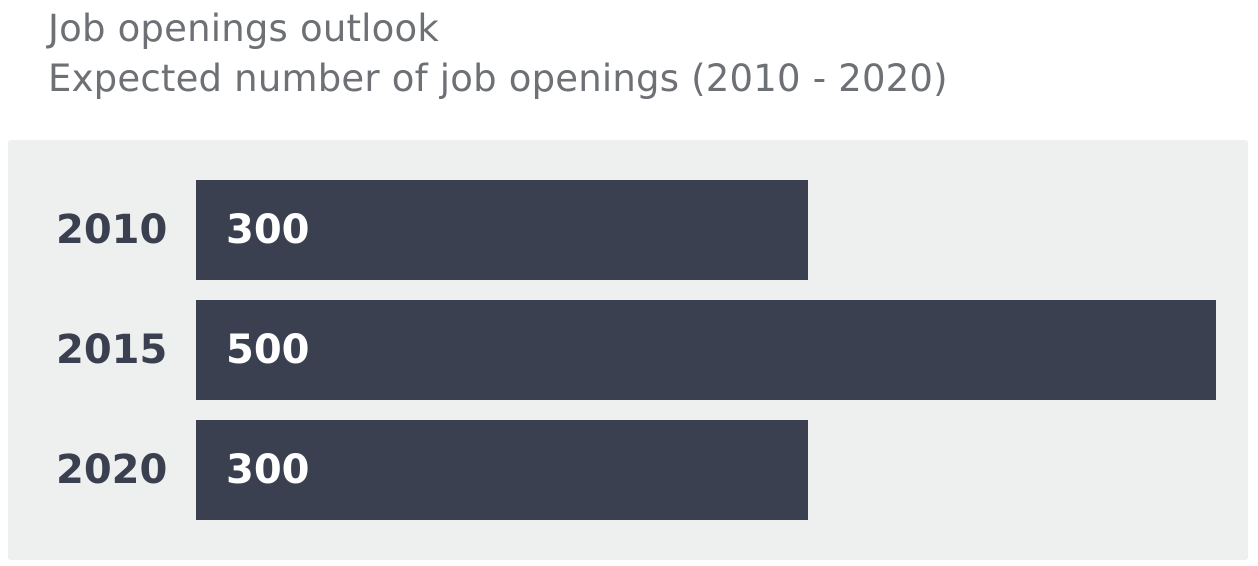 Image resolution: width=1258 pixels, height=566 pixels. I want to click on bar-value-2020: 300, so click(268, 470).